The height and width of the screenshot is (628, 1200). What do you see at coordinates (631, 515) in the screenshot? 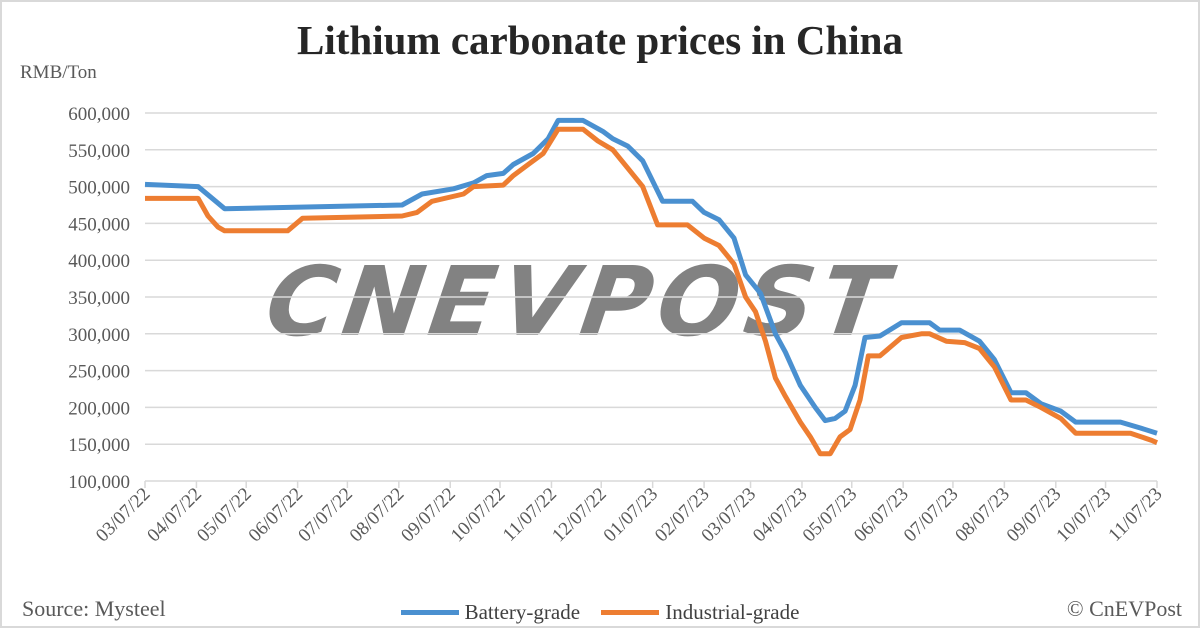
I see `x-tick-label: 01/07/23` at bounding box center [631, 515].